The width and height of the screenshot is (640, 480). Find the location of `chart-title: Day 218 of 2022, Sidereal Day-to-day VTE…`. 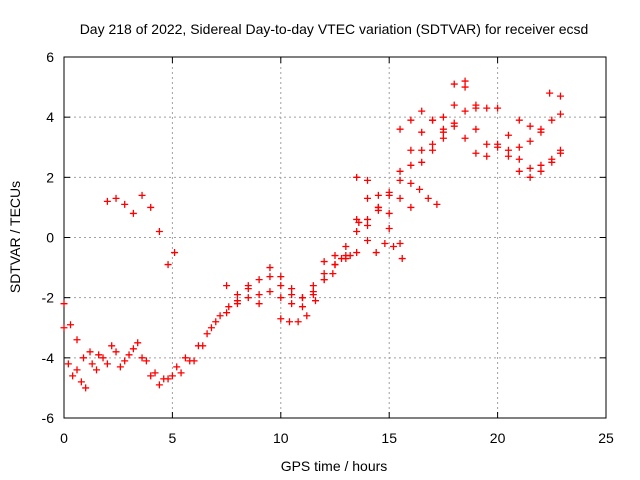

chart-title: Day 218 of 2022, Sidereal Day-to-day VTE… is located at coordinates (334, 29).